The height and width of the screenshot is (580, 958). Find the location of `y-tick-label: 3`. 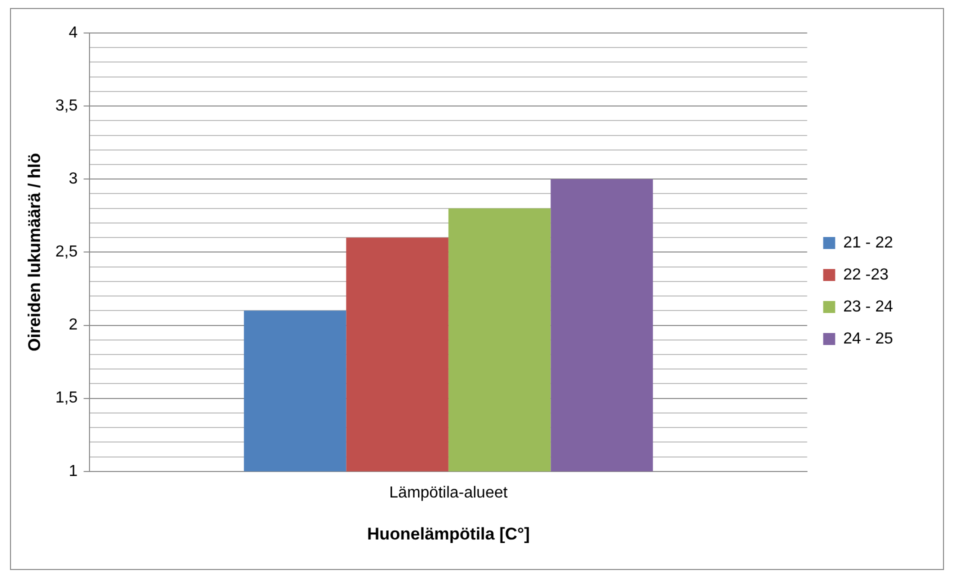

y-tick-label: 3 is located at coordinates (73, 179).